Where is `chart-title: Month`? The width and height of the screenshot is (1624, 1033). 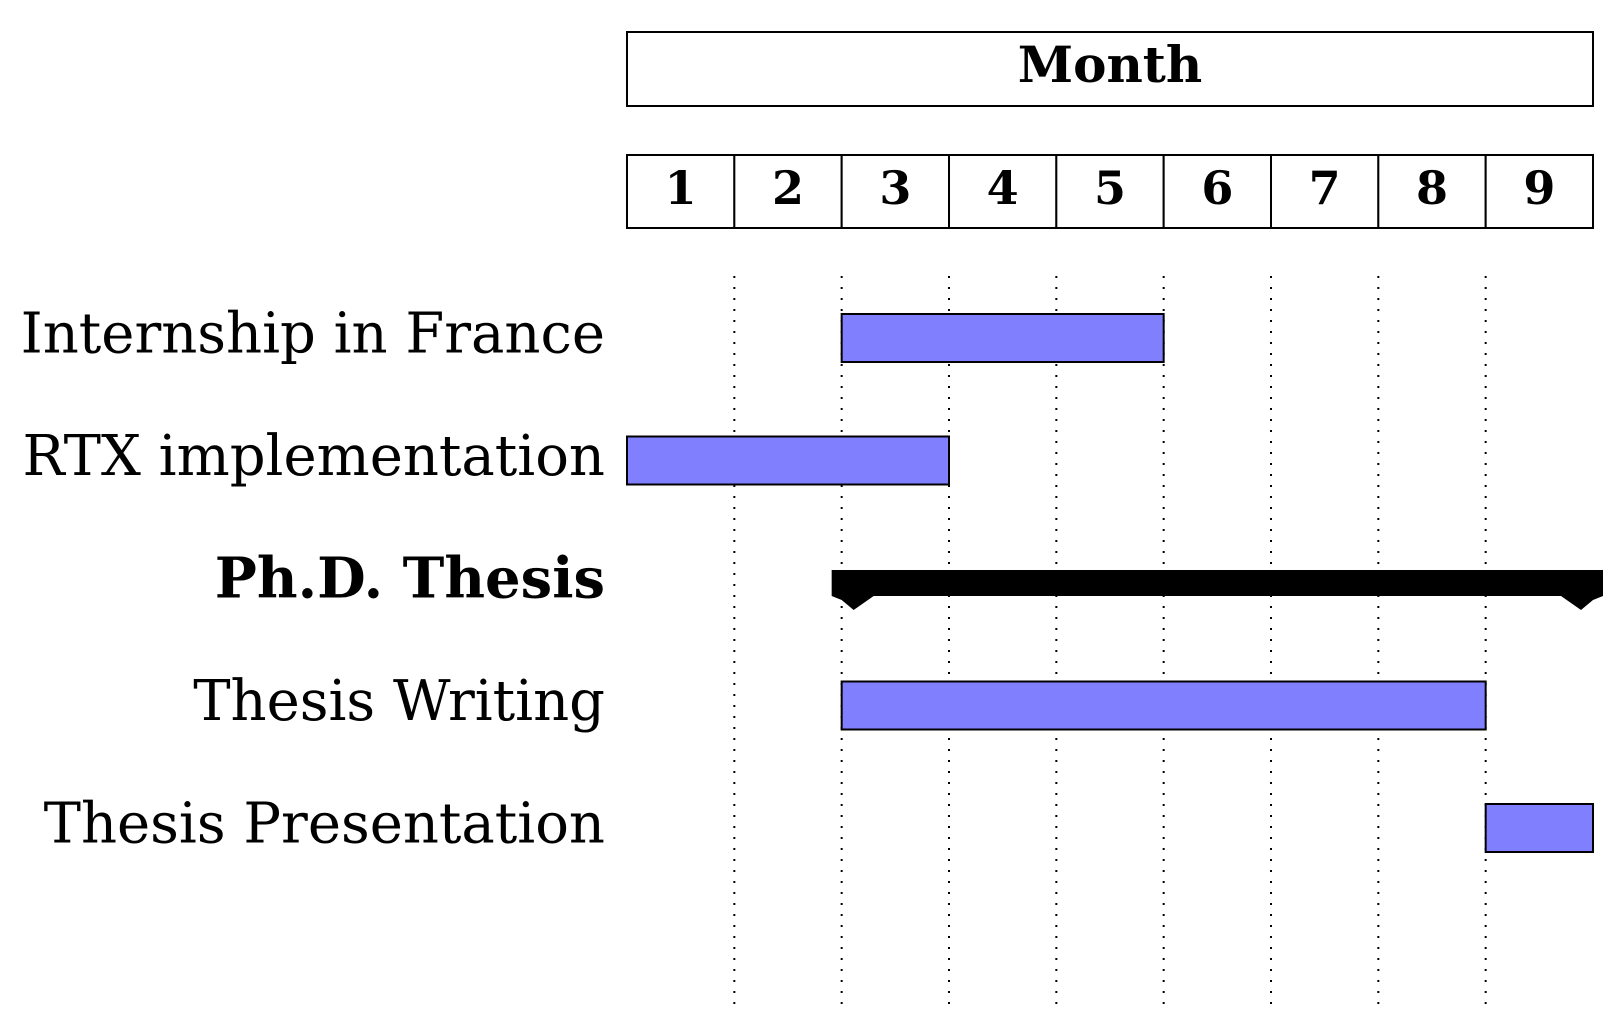 chart-title: Month is located at coordinates (1110, 64).